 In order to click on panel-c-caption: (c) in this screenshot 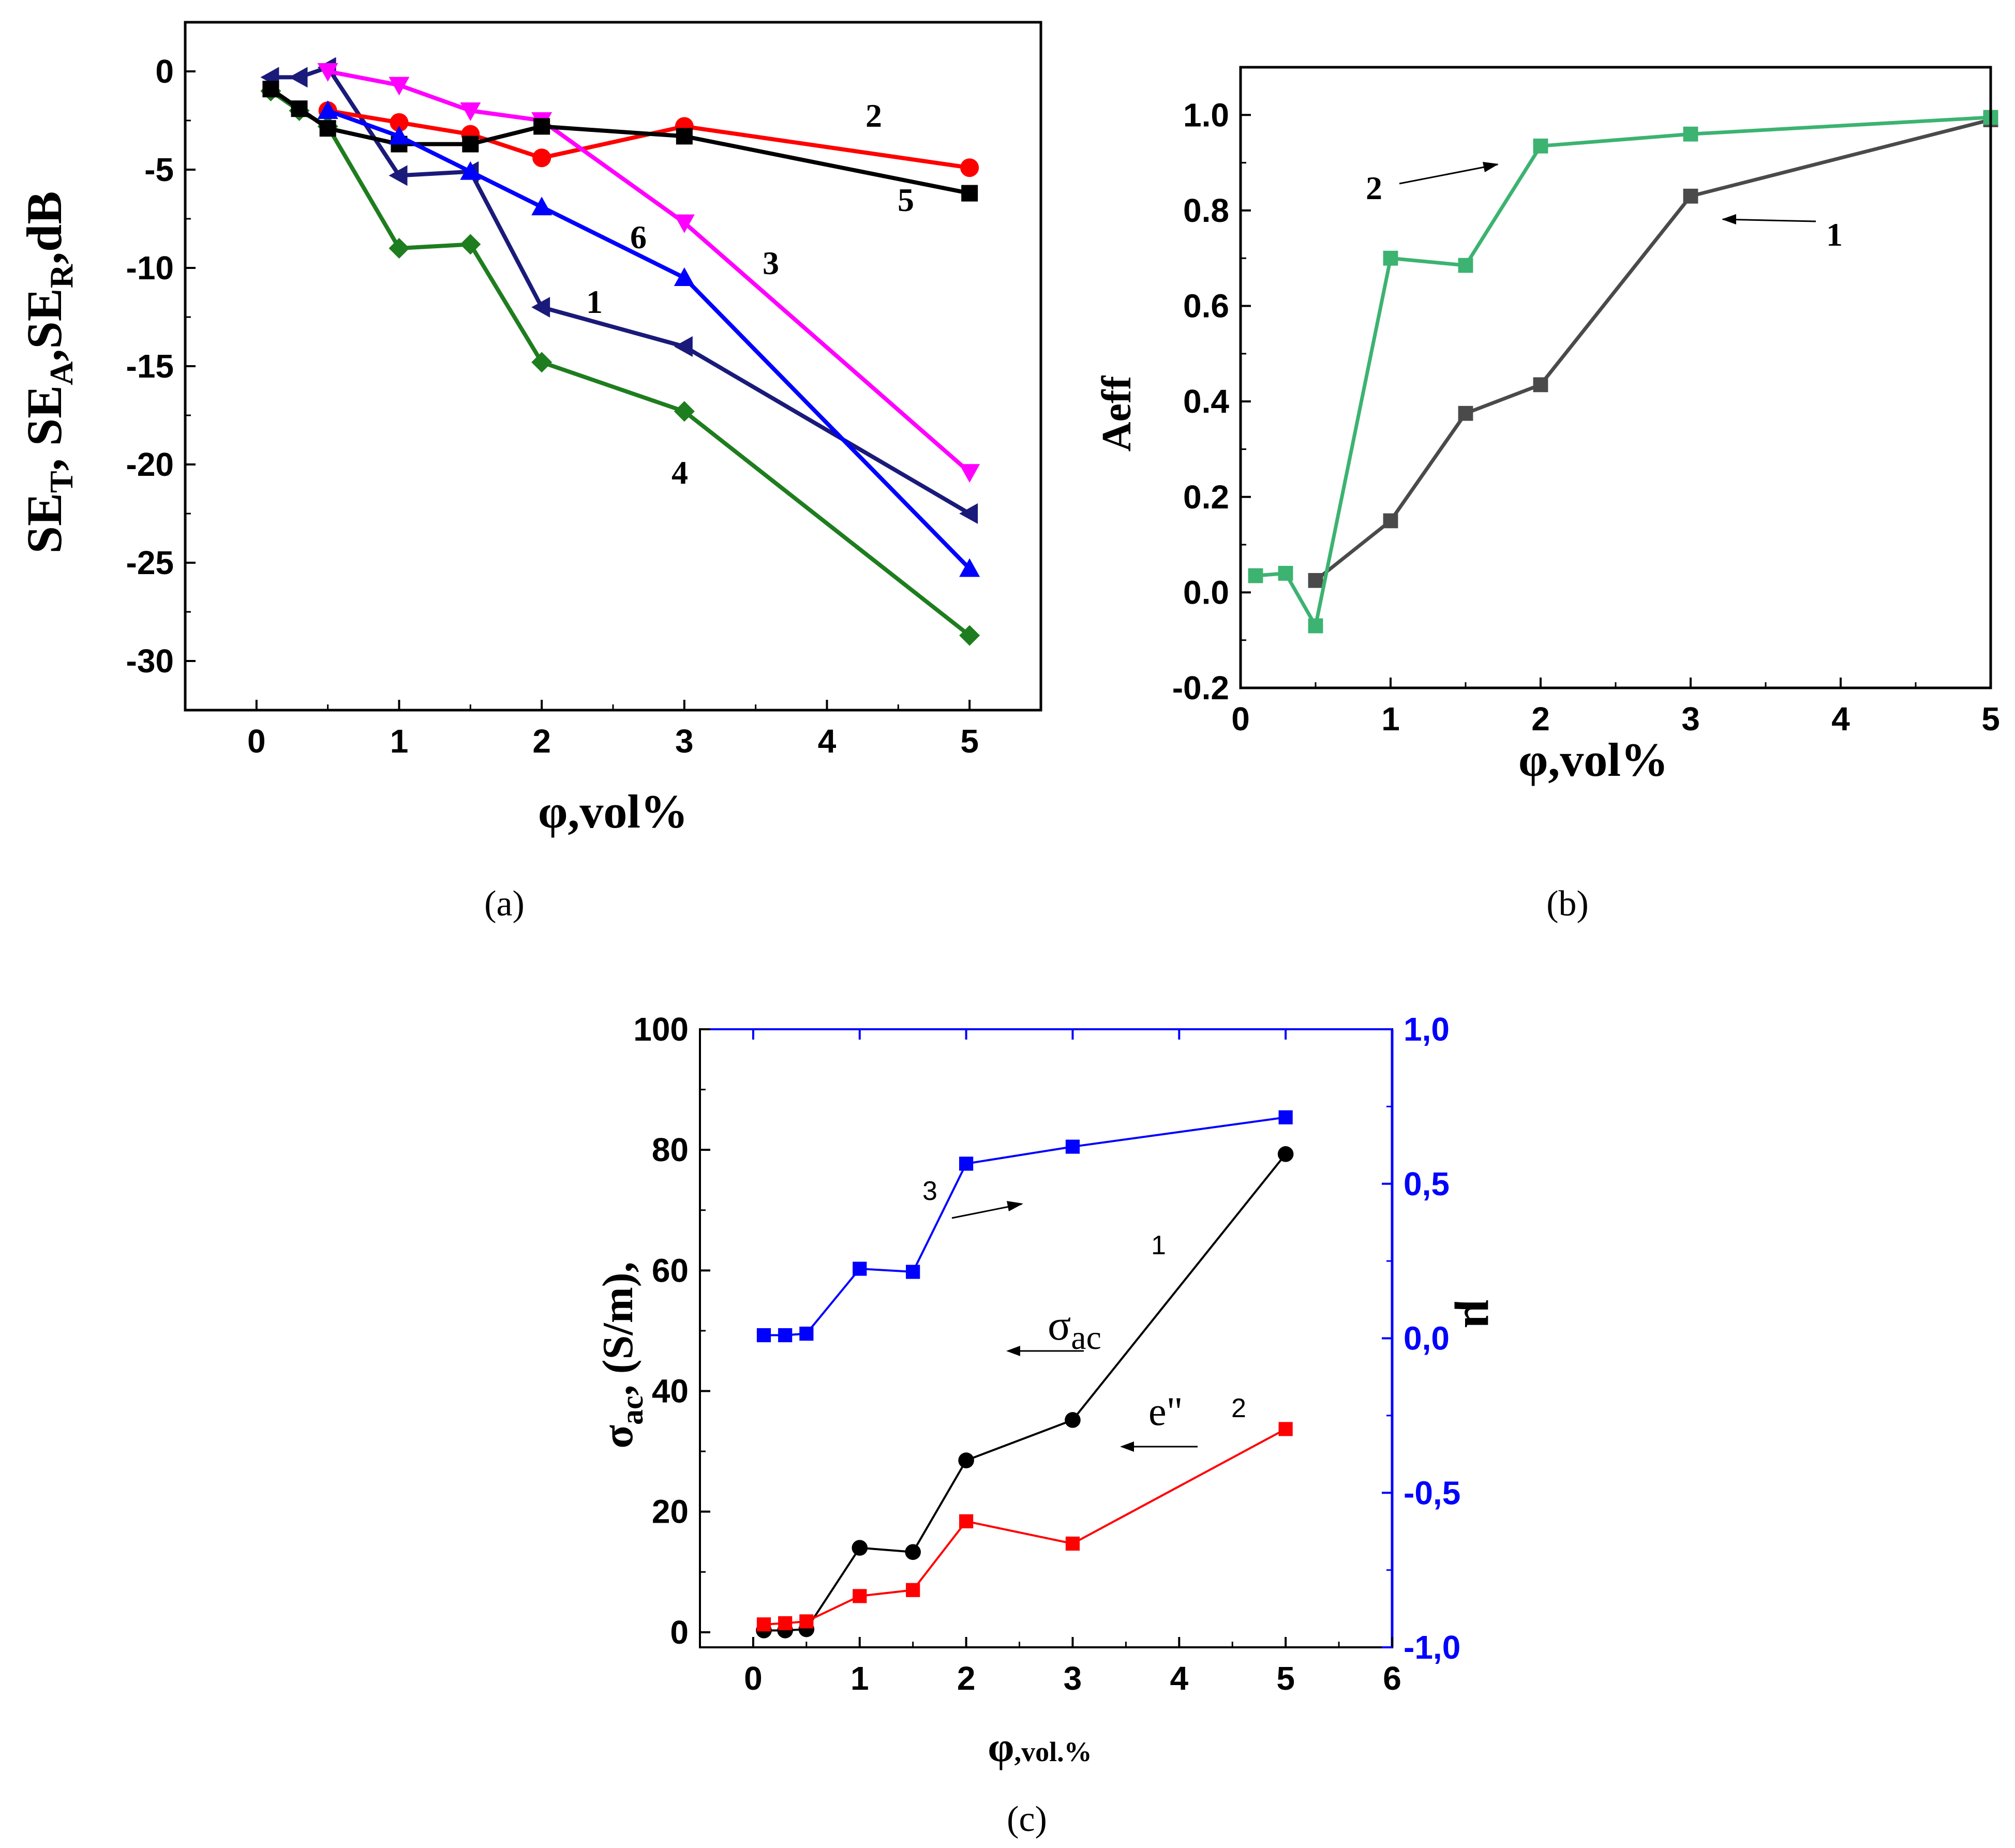, I will do `click(1027, 1819)`.